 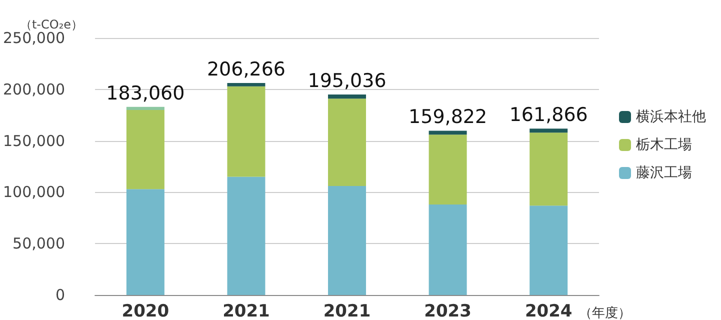 What do you see at coordinates (34, 141) in the screenshot?
I see `y-tick-label: 150,000` at bounding box center [34, 141].